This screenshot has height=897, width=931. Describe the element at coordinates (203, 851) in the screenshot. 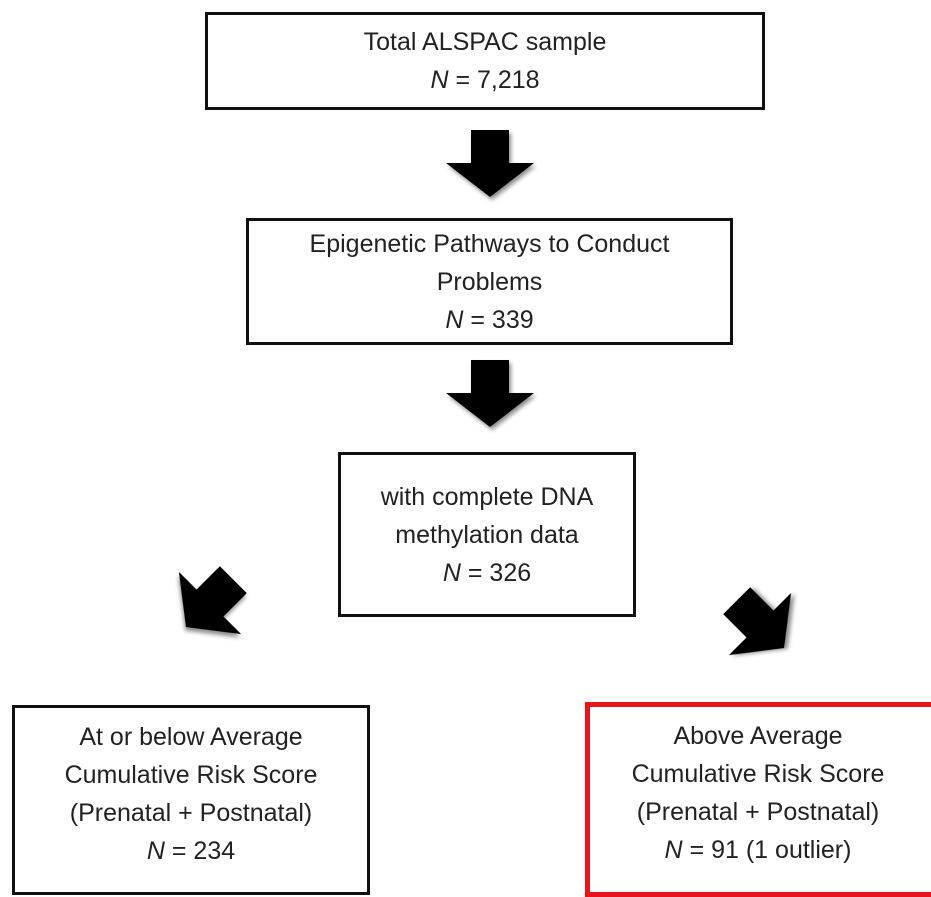

I see `count-value: = 234` at that location.